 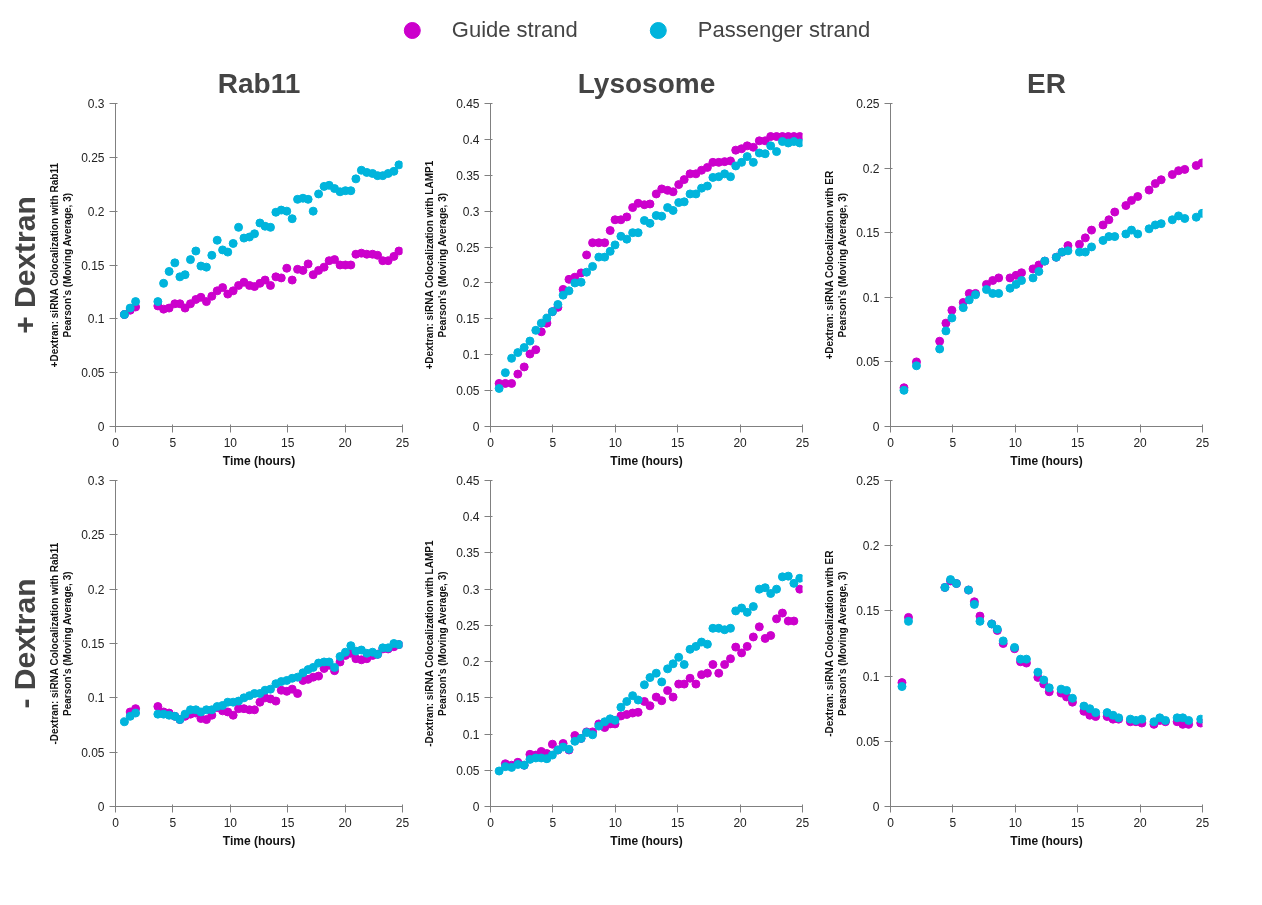 What do you see at coordinates (836, 643) in the screenshot?
I see `y-axis-title: -Dextran: siRNA Colocalization with ER Pearson's (Moving Average, 3)` at bounding box center [836, 643].